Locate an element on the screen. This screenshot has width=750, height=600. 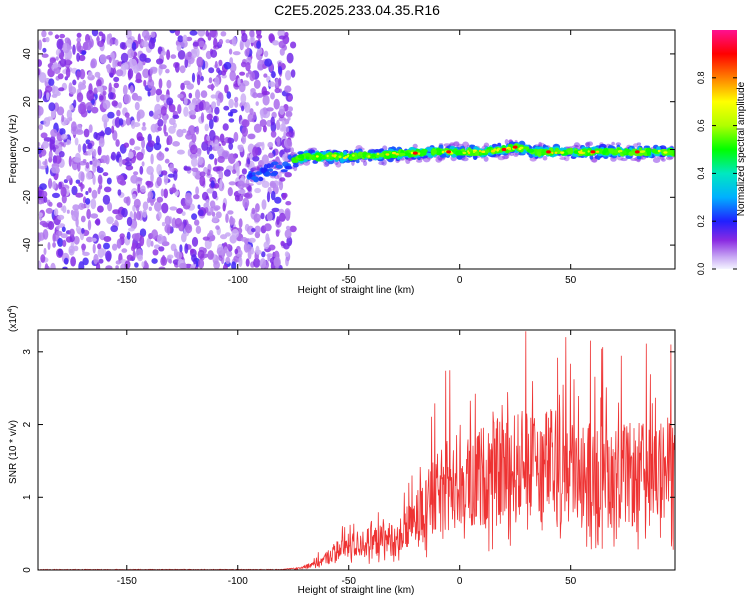
snr-ytick-label: 0 is located at coordinates (27, 570).